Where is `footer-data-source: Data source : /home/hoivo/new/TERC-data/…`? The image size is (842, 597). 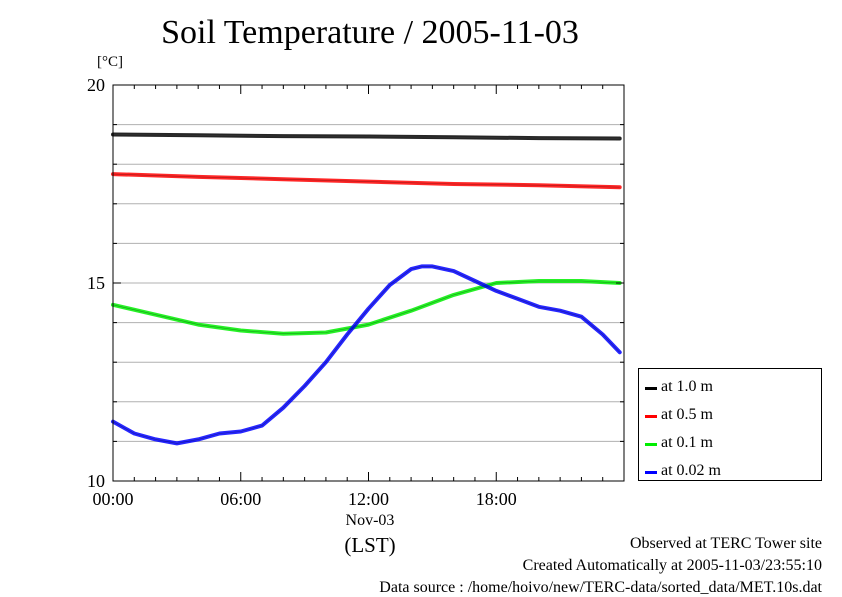
footer-data-source: Data source : /home/hoivo/new/TERC-data/… is located at coordinates (600, 587).